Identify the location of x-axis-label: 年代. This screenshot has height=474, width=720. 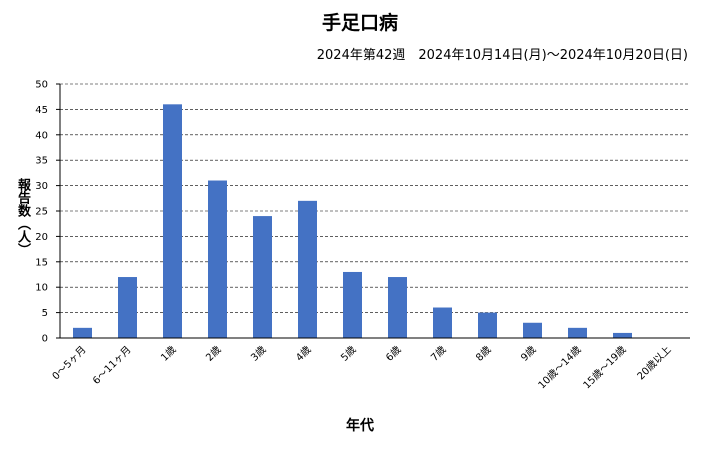
(360, 426).